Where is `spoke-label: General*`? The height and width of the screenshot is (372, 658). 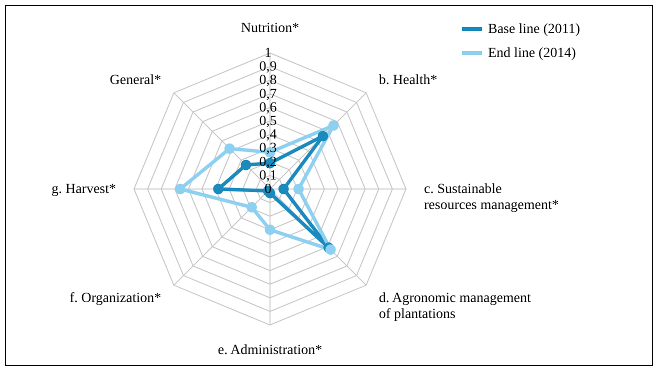 spoke-label: General* is located at coordinates (136, 80).